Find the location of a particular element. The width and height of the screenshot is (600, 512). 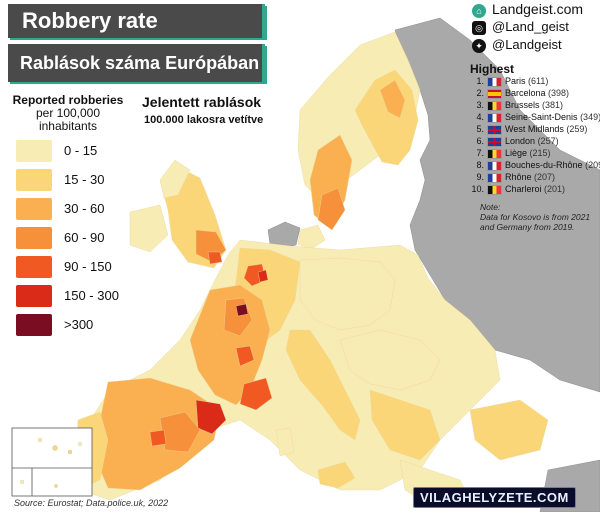

ranking-row: 8. Bouches-du-Rhône (209) is located at coordinates (535, 165).